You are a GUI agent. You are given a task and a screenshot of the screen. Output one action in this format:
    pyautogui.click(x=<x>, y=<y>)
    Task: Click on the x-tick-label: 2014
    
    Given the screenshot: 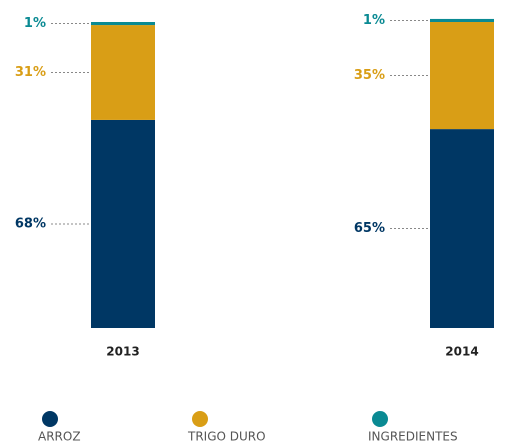 What is the action you would take?
    pyautogui.click(x=461, y=352)
    